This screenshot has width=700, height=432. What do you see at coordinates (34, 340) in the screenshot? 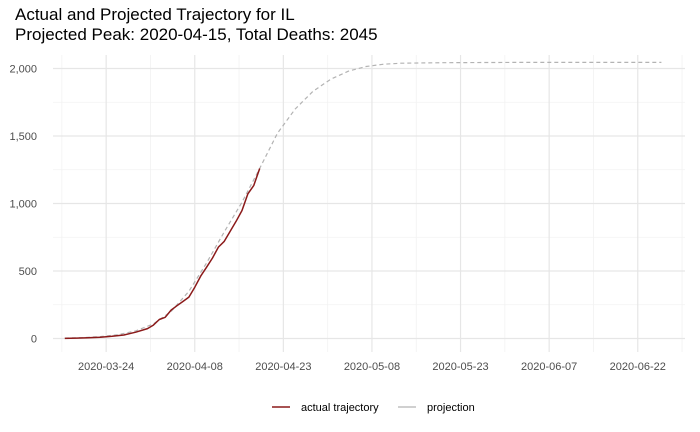
I see `y-tick-label: 0` at bounding box center [34, 340].